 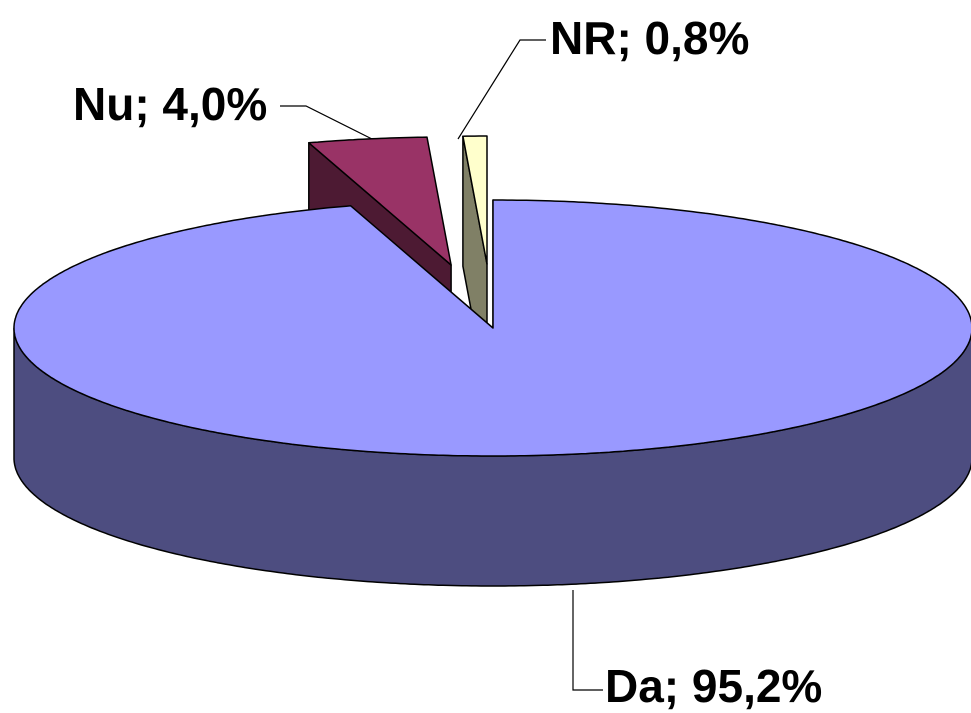 I want to click on data-label: Da; 95,2%, so click(x=713, y=686).